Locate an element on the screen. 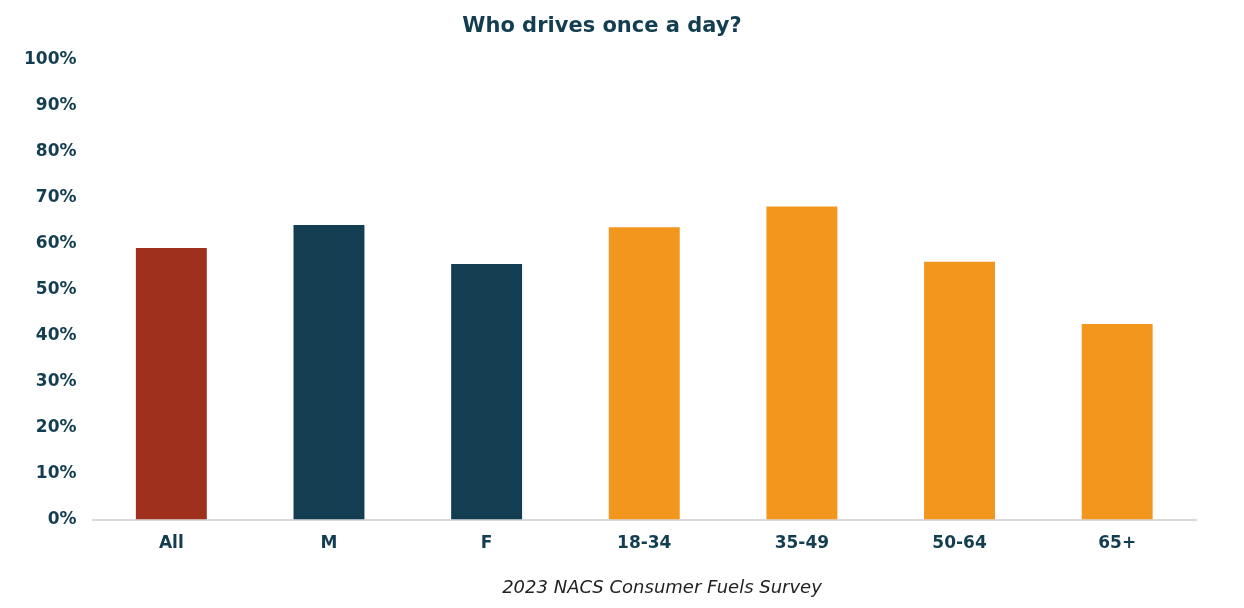 This screenshot has width=1244, height=608. x-tick-label: 65+ is located at coordinates (1117, 542).